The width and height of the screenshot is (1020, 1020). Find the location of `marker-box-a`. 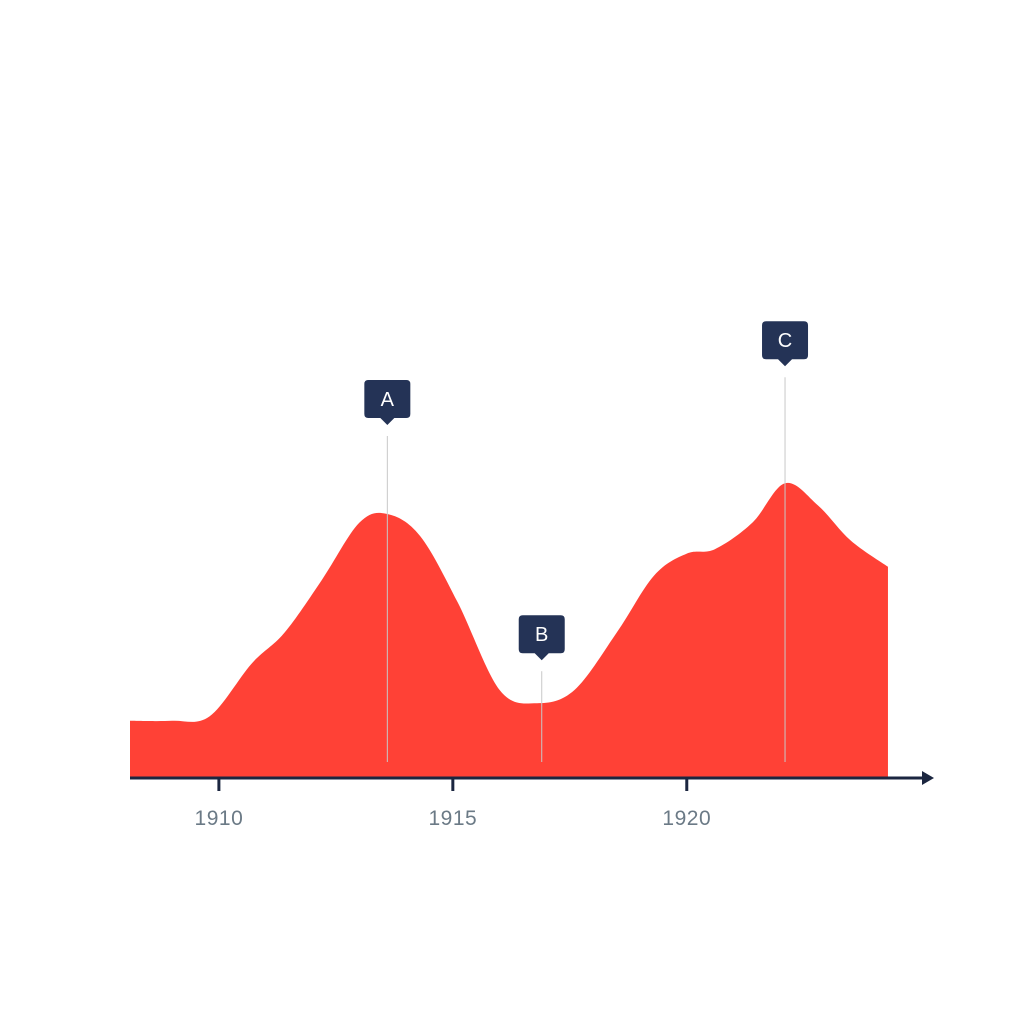

marker-box-a is located at coordinates (387, 402).